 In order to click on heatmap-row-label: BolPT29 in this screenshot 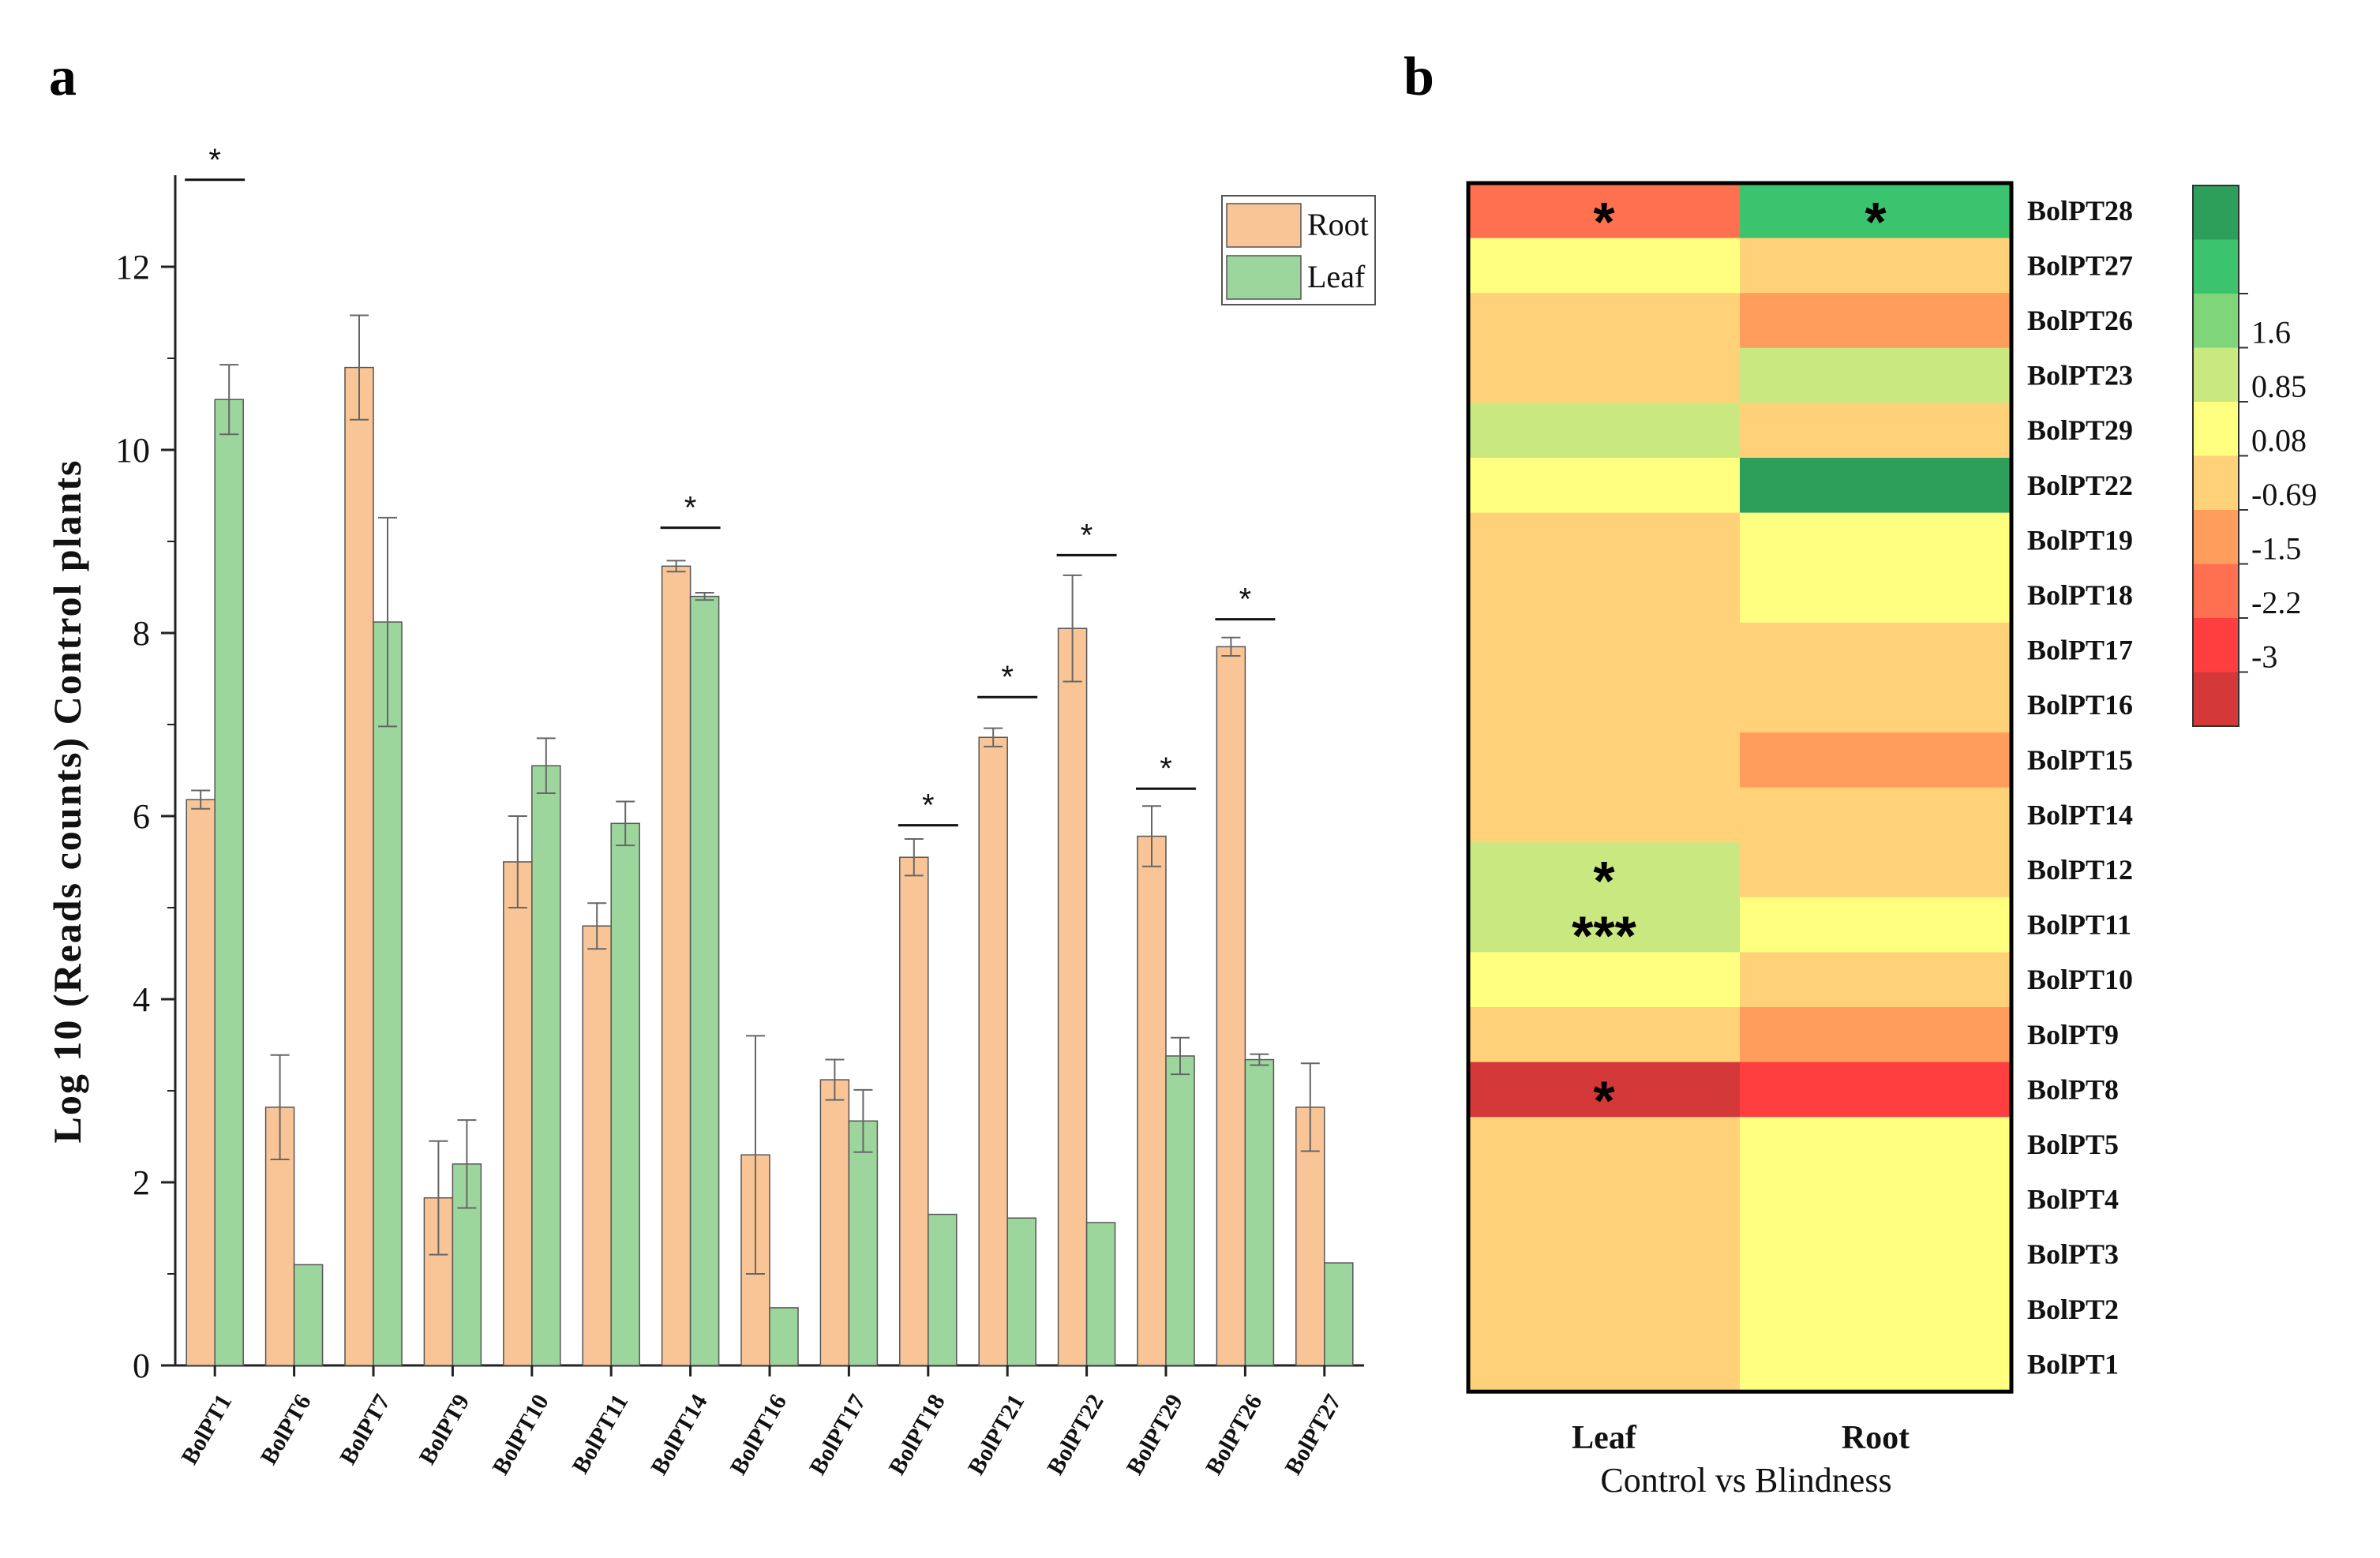, I will do `click(2080, 430)`.